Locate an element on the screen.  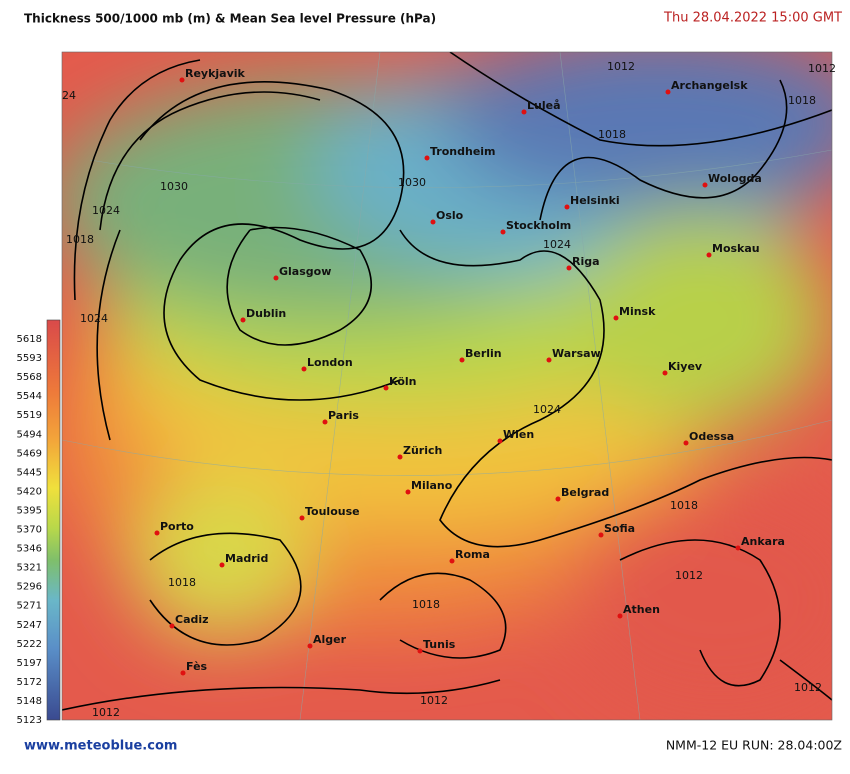
legend-label: 5395 is located at coordinates (29, 510).